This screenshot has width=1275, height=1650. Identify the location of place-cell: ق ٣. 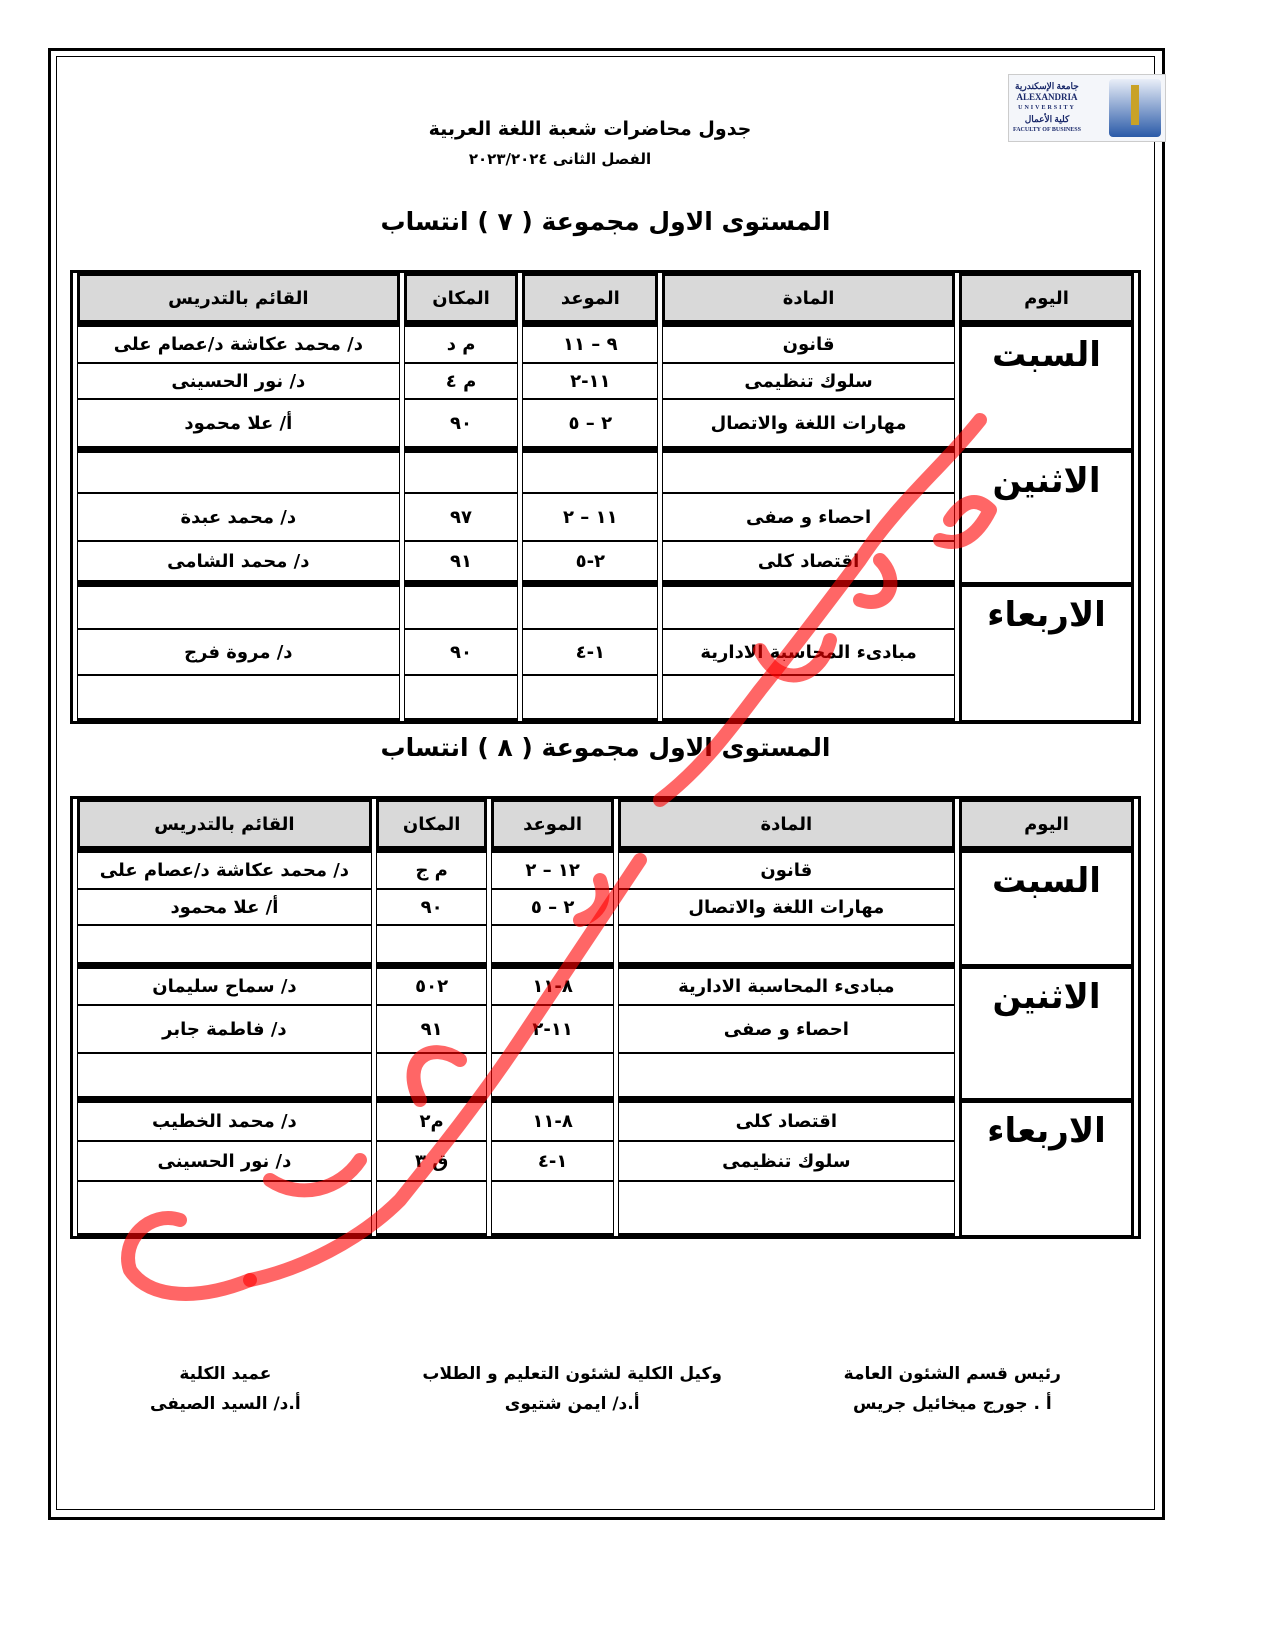
(431, 1161).